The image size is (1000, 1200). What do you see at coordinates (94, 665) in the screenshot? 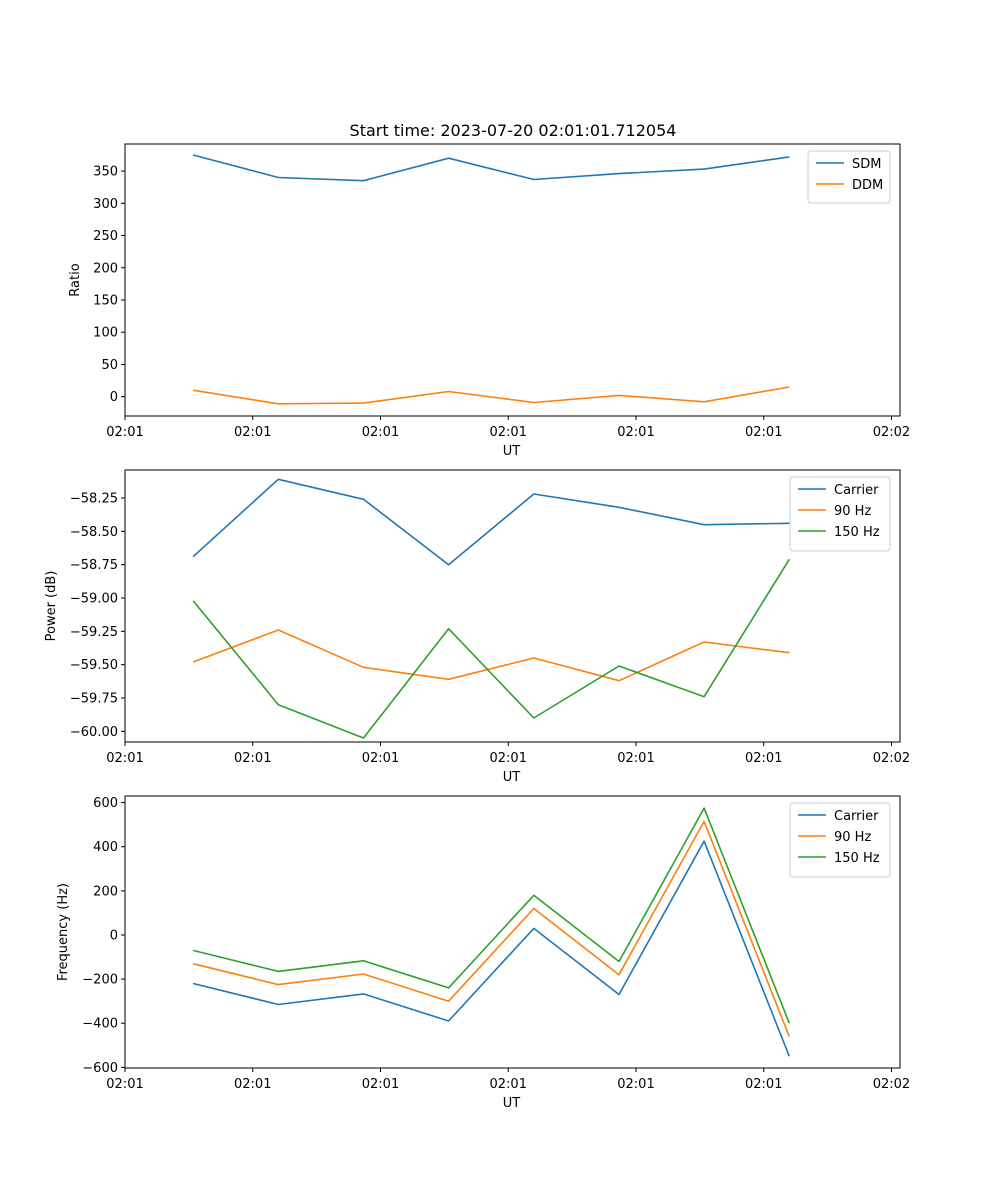
I see `y-tick-label: −59.50` at bounding box center [94, 665].